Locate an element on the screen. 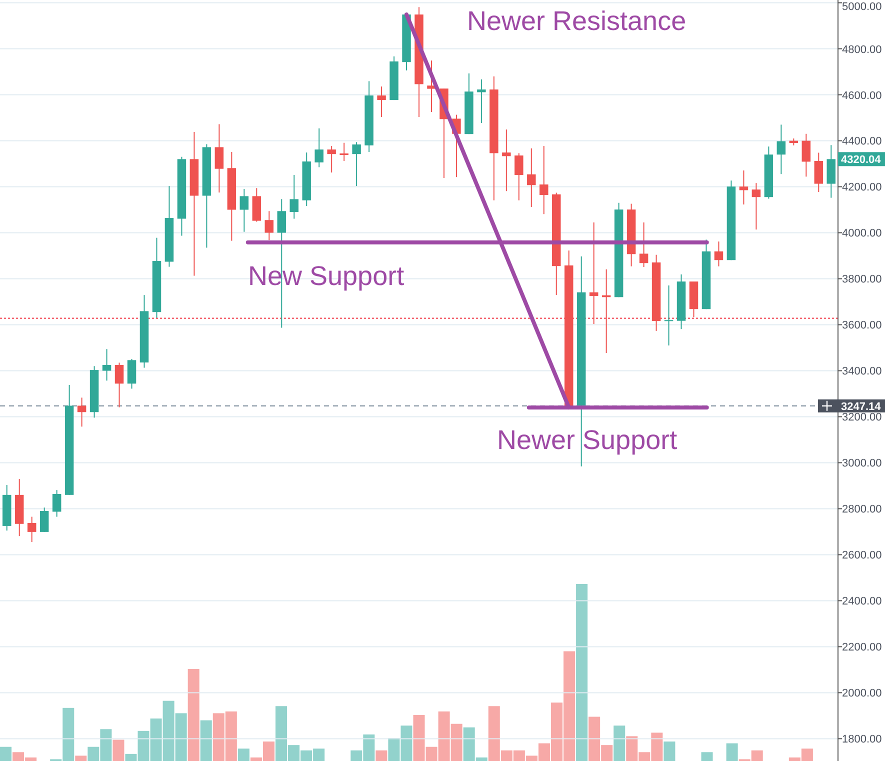  y-tick-label: 4600.00 is located at coordinates (862, 96).